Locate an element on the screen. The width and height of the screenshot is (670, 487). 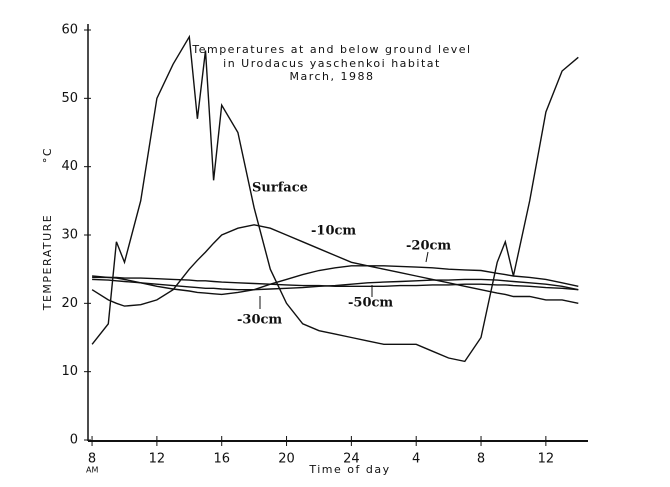
series-label: -50cm is located at coordinates (370, 303).